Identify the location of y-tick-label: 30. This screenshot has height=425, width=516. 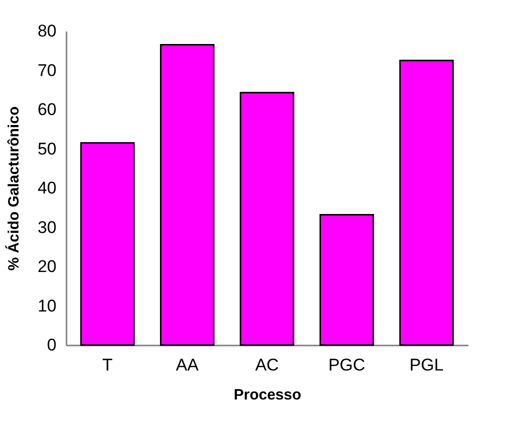
(47, 227).